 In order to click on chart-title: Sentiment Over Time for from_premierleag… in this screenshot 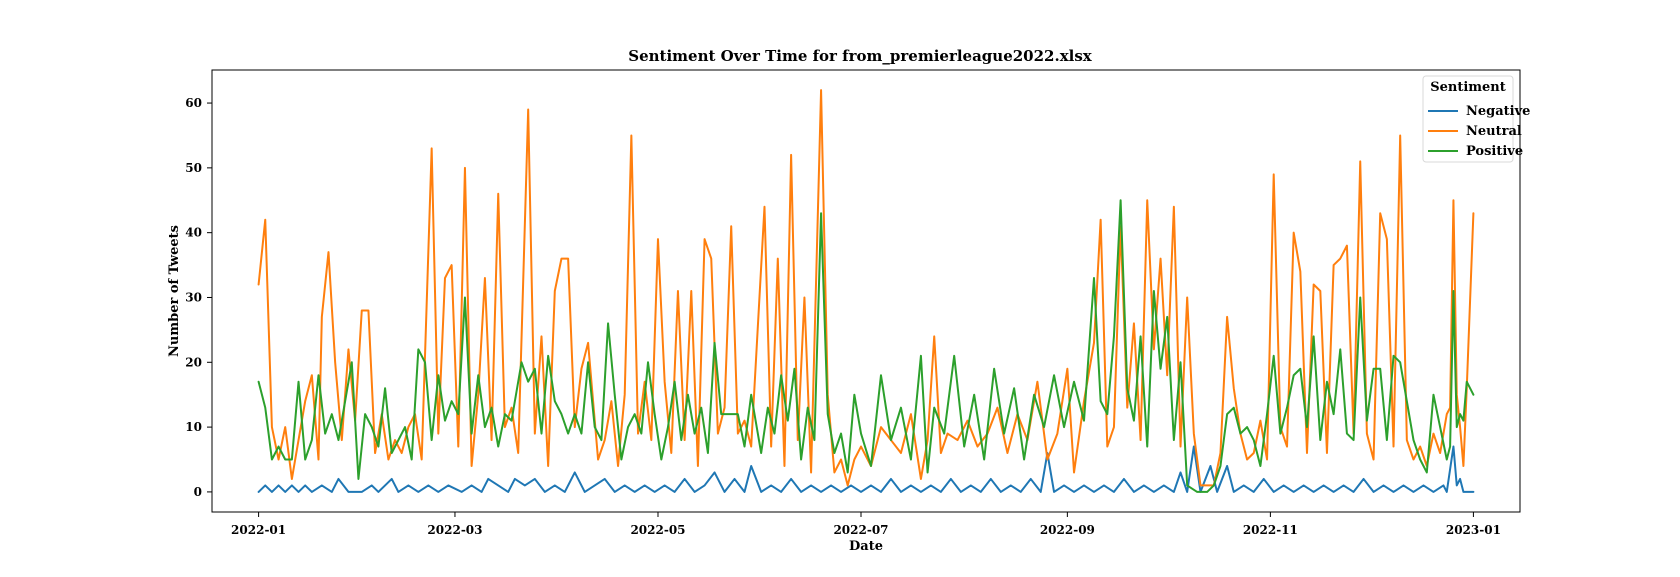, I will do `click(860, 56)`.